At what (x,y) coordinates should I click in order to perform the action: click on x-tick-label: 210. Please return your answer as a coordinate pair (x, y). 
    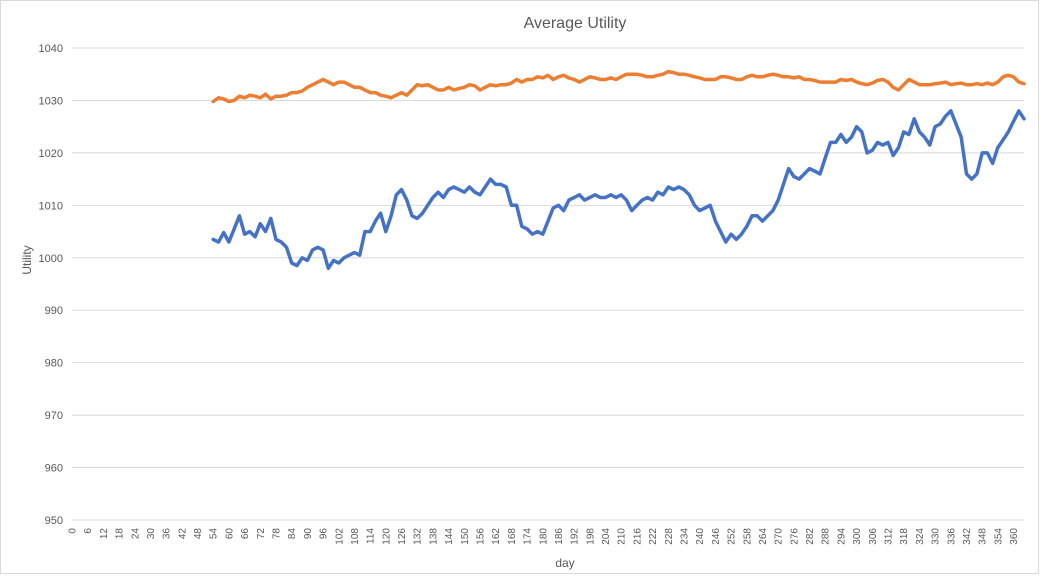
    Looking at the image, I should click on (622, 536).